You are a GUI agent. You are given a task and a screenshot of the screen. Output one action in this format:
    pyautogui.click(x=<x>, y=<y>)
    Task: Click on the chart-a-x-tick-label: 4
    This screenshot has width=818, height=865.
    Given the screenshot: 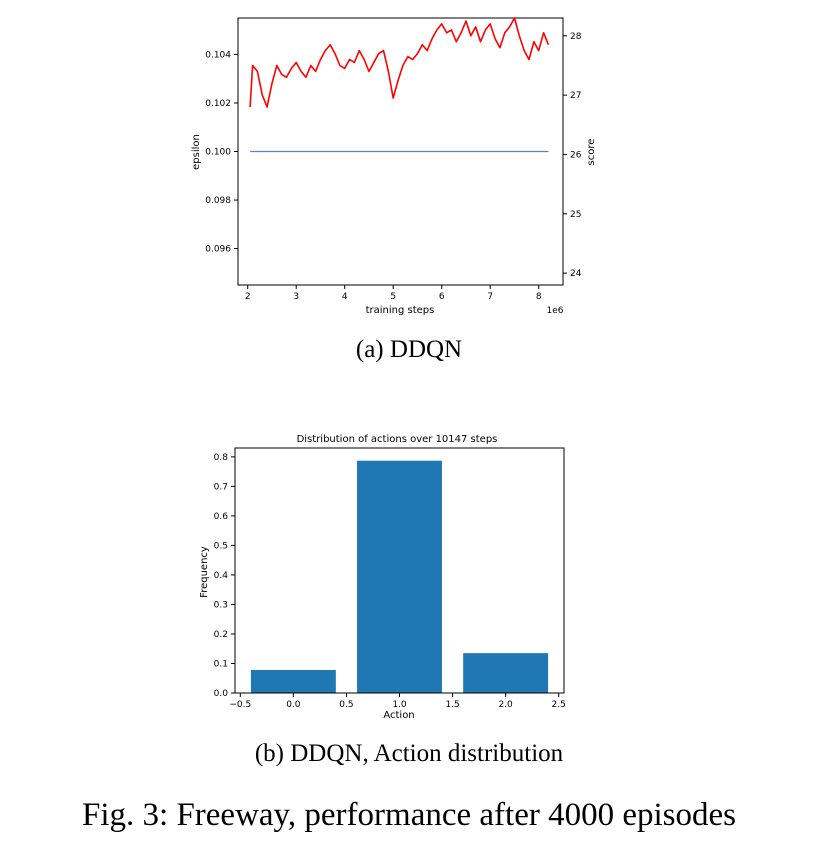 What is the action you would take?
    pyautogui.click(x=345, y=297)
    